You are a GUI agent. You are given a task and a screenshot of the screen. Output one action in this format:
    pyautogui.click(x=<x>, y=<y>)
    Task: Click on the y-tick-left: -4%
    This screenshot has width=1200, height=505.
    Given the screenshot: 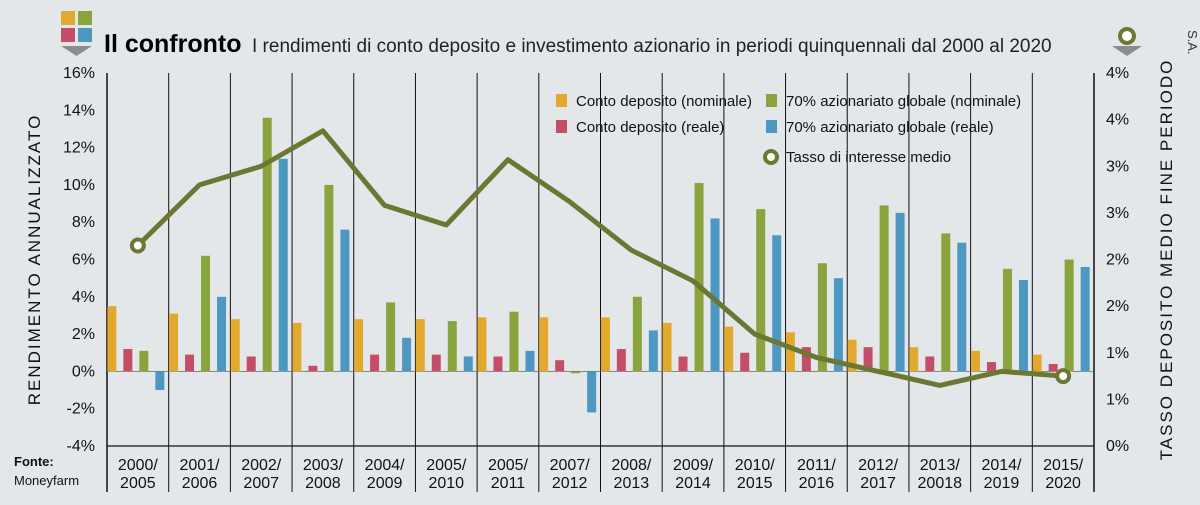 What is the action you would take?
    pyautogui.click(x=81, y=446)
    